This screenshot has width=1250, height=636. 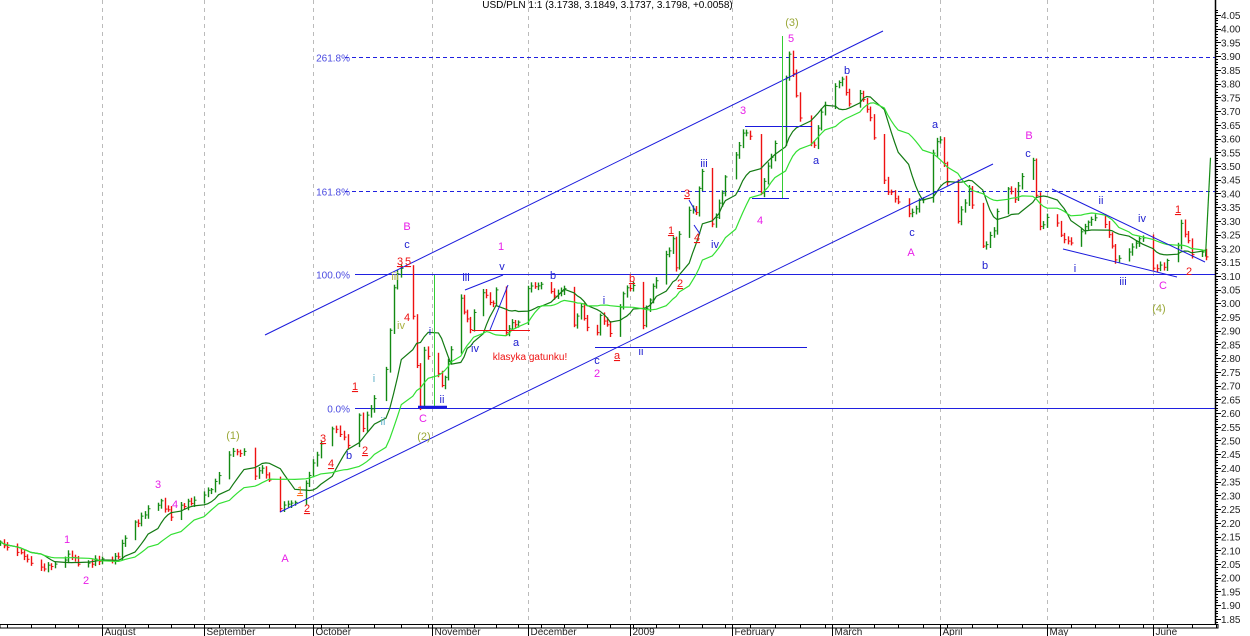 I want to click on wave-label: klasyka gatunku!, so click(x=530, y=357).